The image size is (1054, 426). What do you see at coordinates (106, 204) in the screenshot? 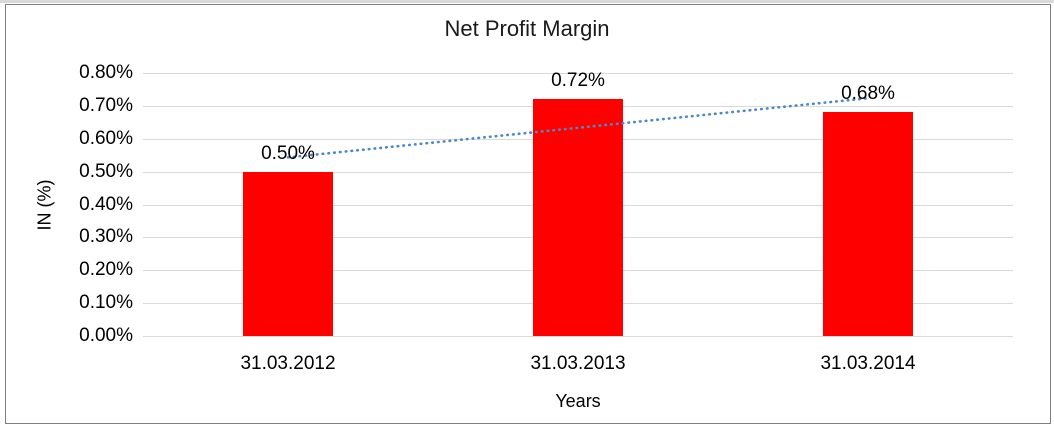
I see `y-tick-label: 0.40%` at bounding box center [106, 204].